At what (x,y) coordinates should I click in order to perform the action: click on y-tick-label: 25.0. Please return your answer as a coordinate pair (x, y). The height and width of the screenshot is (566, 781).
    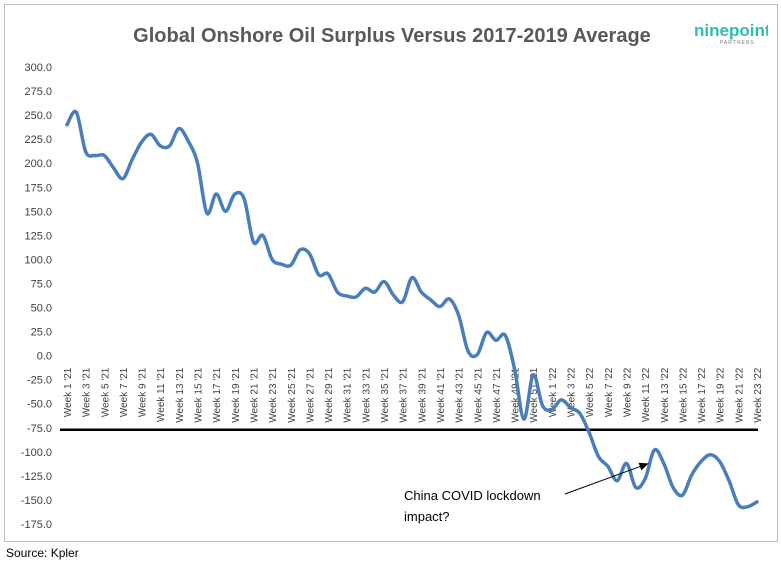
    Looking at the image, I should click on (41, 333).